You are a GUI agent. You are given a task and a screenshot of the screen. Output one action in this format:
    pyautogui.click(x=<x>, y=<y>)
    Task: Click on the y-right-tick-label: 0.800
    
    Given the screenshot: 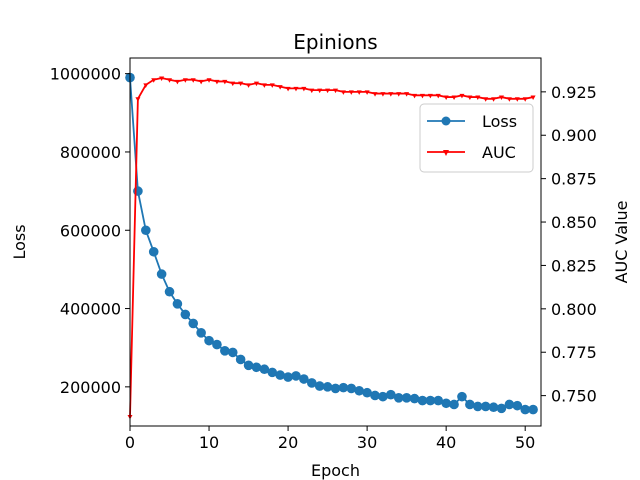 What is the action you would take?
    pyautogui.click(x=574, y=309)
    